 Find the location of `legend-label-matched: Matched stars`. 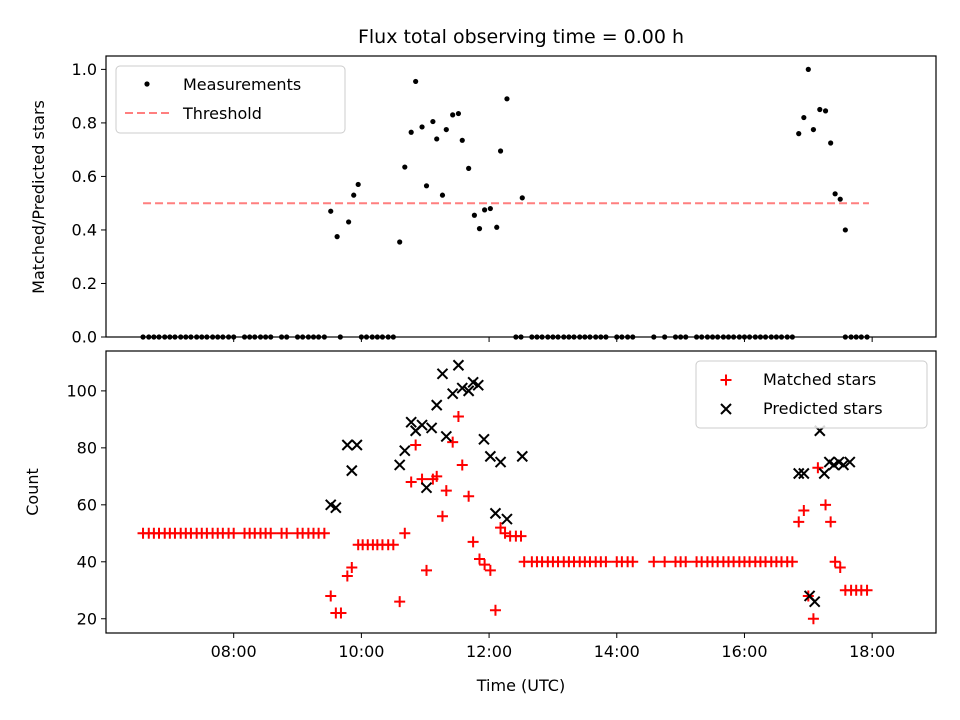

legend-label-matched: Matched stars is located at coordinates (819, 379).